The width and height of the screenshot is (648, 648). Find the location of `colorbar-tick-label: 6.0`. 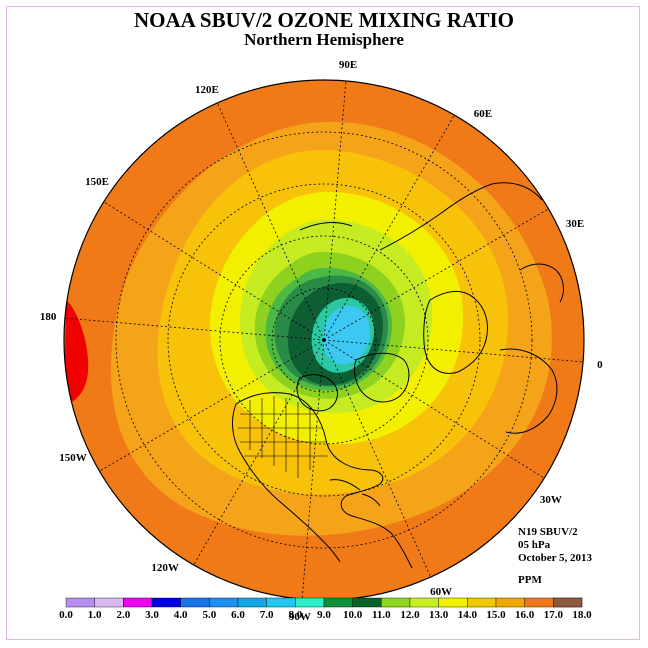

colorbar-tick-label: 6.0 is located at coordinates (238, 615).